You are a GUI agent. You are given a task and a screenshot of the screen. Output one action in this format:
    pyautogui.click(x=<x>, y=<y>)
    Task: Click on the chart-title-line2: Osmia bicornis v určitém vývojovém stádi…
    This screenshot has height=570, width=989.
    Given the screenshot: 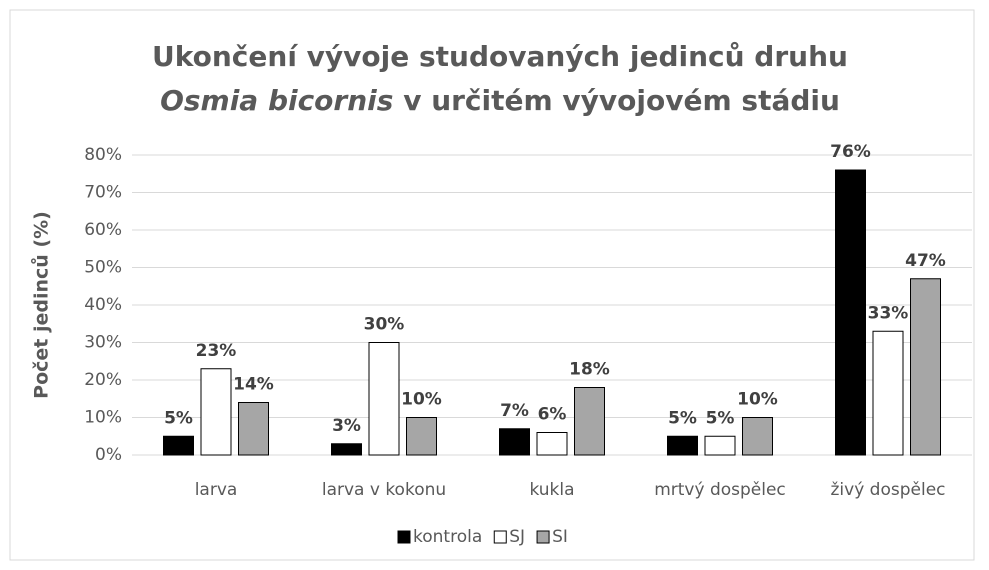 What is the action you would take?
    pyautogui.click(x=500, y=100)
    